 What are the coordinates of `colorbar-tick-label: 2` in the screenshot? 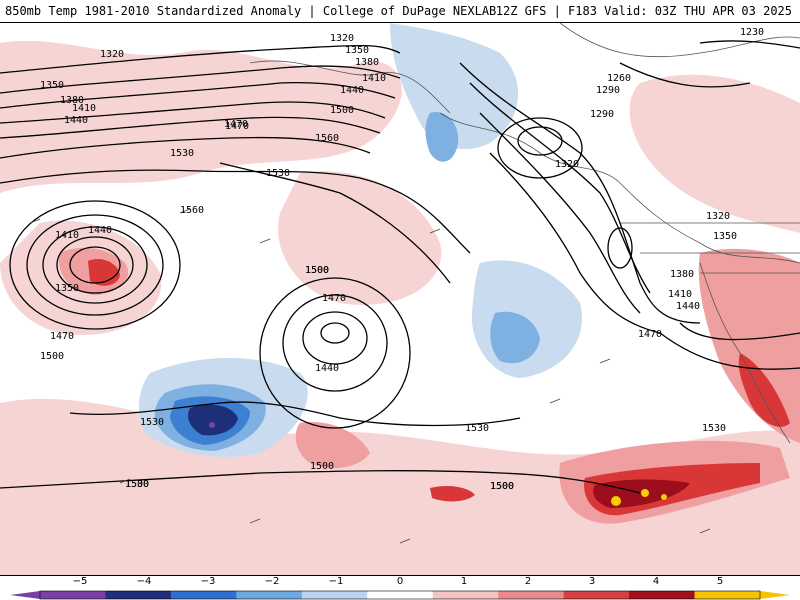 It's located at (528, 581).